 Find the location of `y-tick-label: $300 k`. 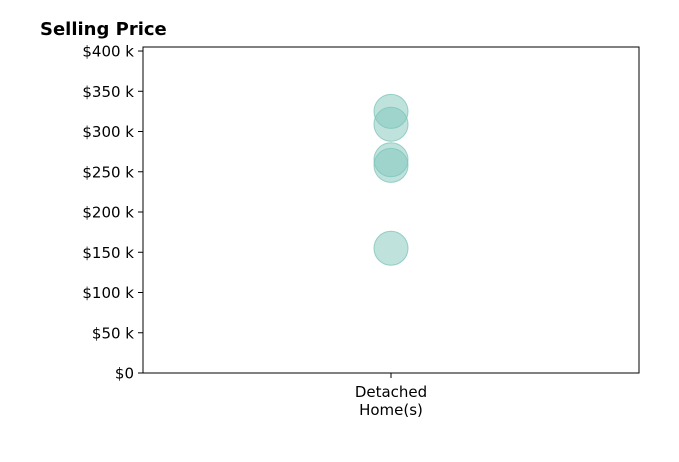

y-tick-label: $300 k is located at coordinates (108, 132).